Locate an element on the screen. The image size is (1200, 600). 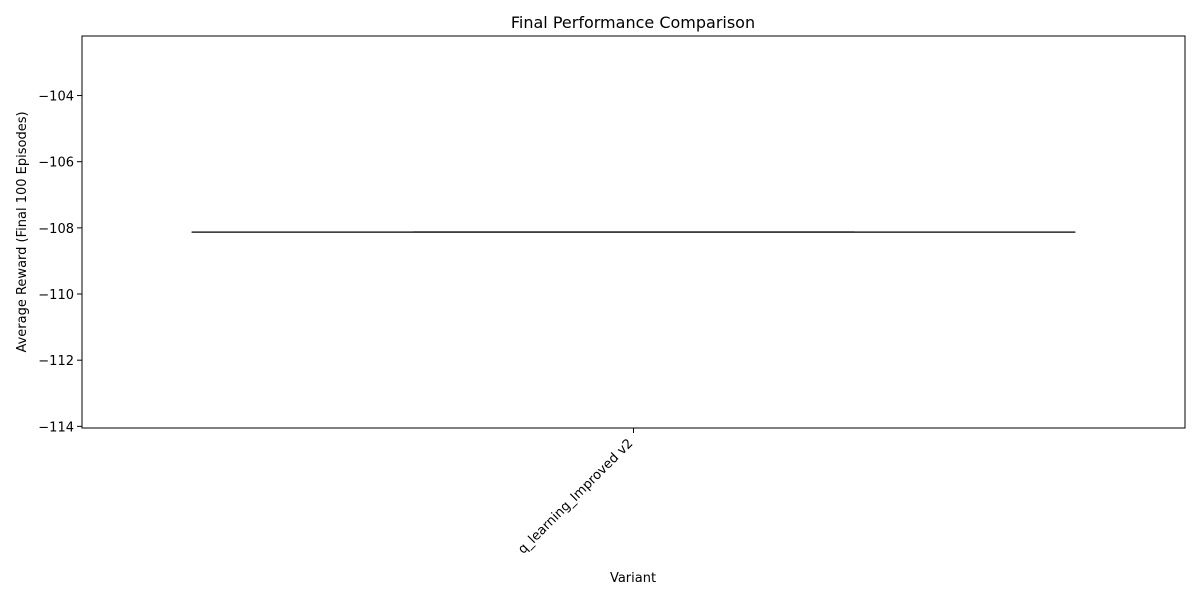
y-tick-label: −114 is located at coordinates (56, 427).